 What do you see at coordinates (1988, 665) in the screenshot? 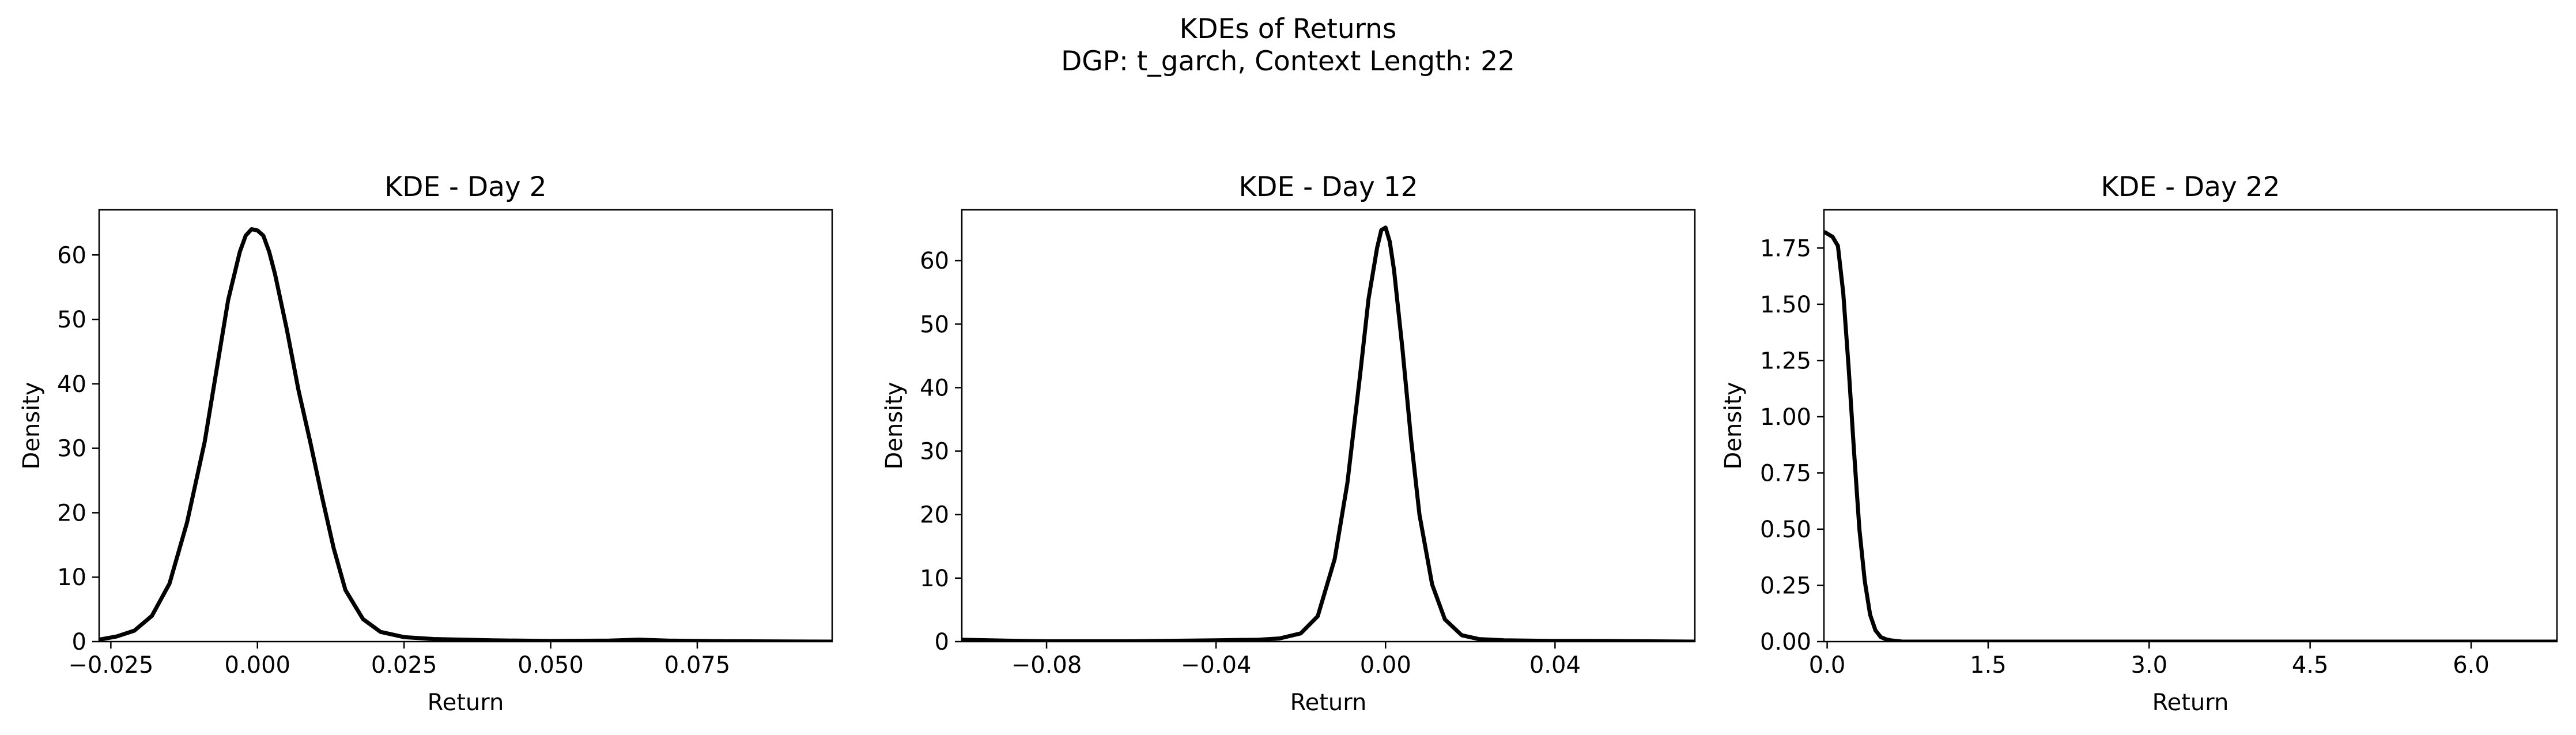
I see `x-tick-label: 1.5` at bounding box center [1988, 665].